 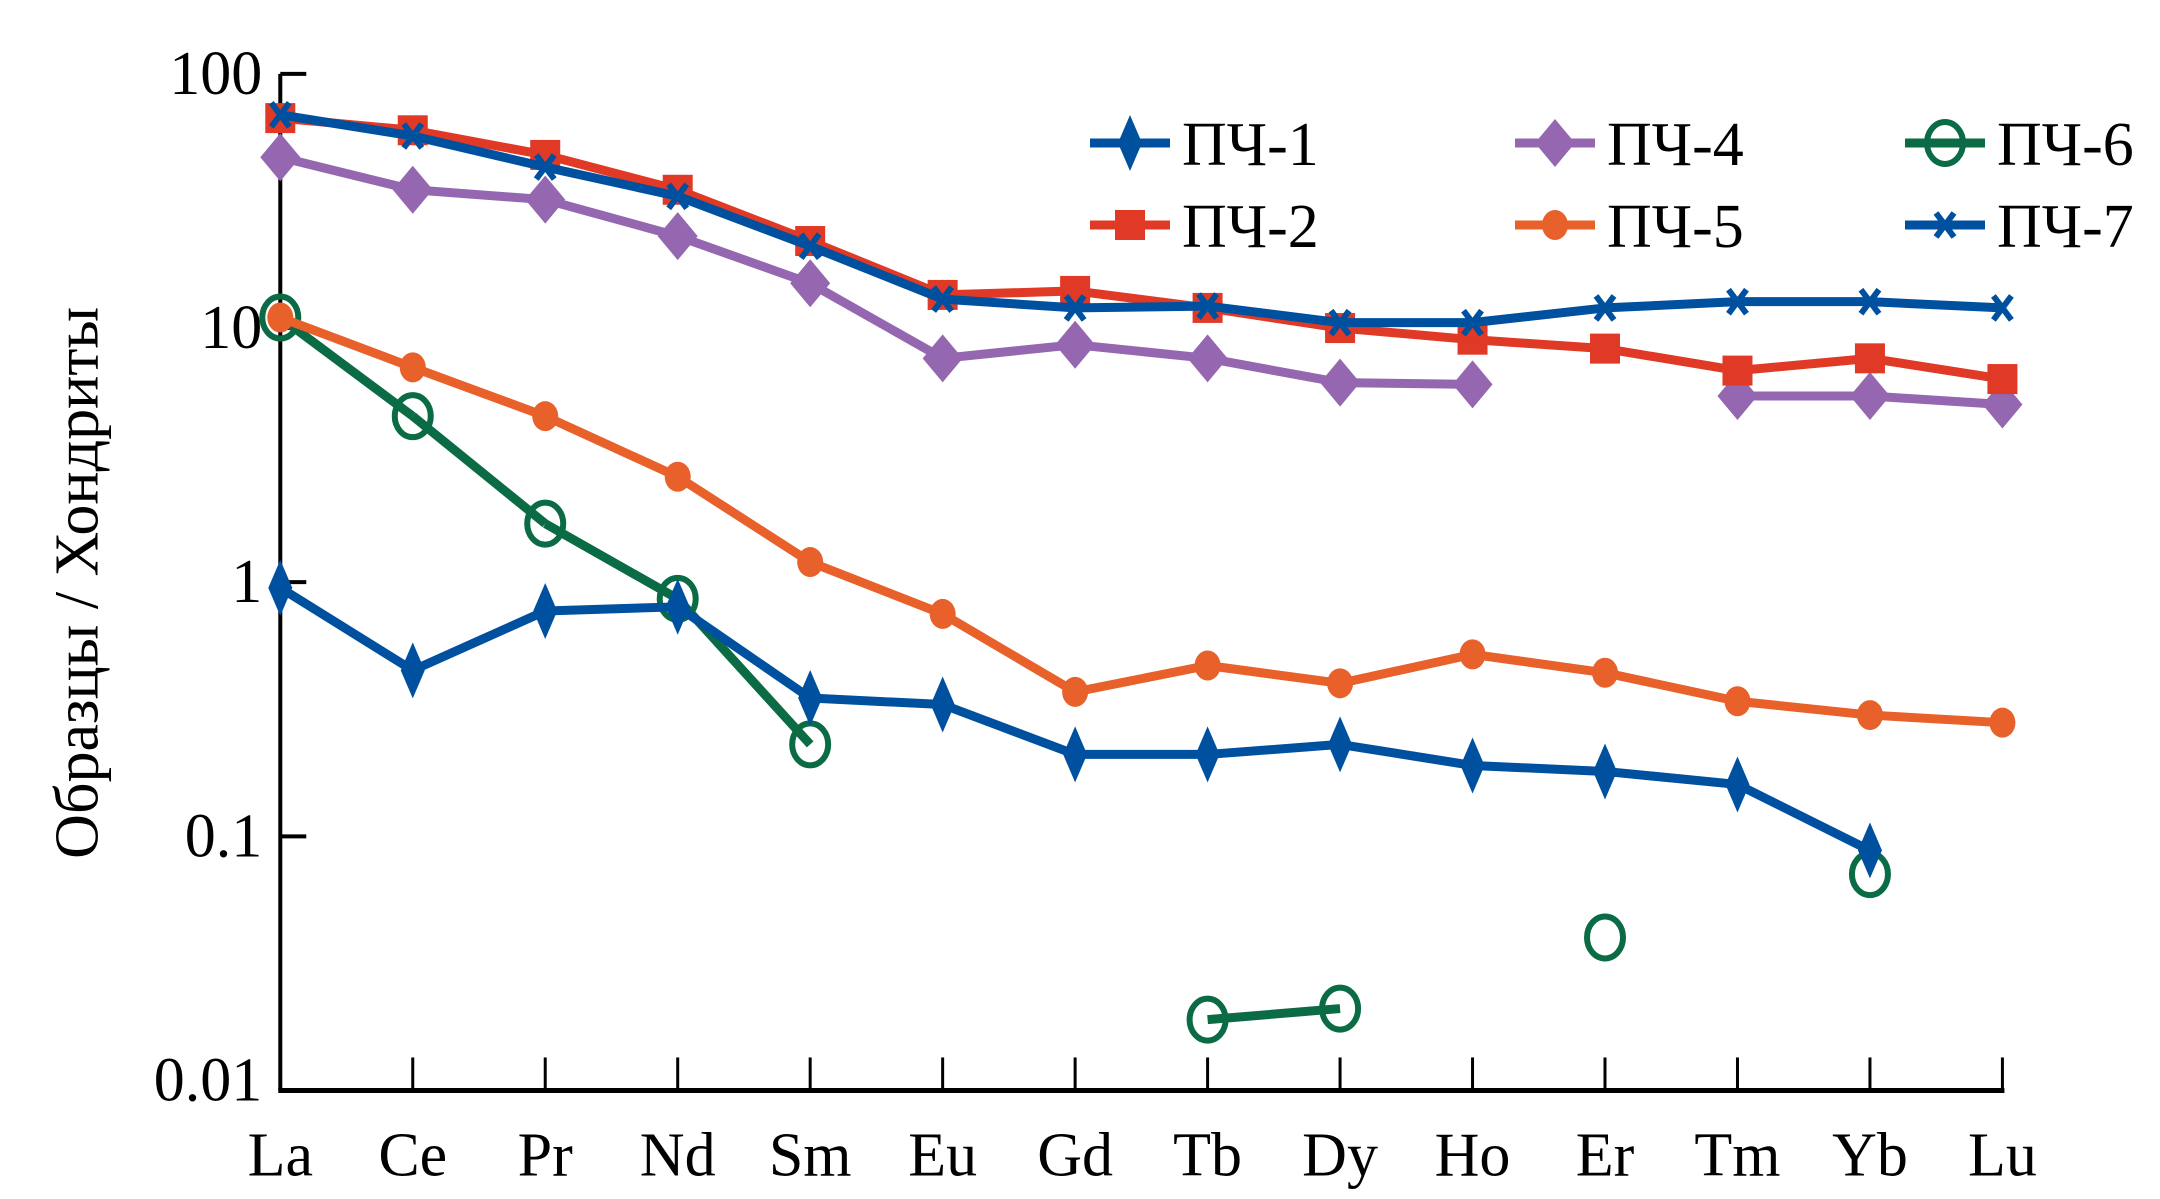 I want to click on x-tick-label: Eu, so click(x=942, y=1155).